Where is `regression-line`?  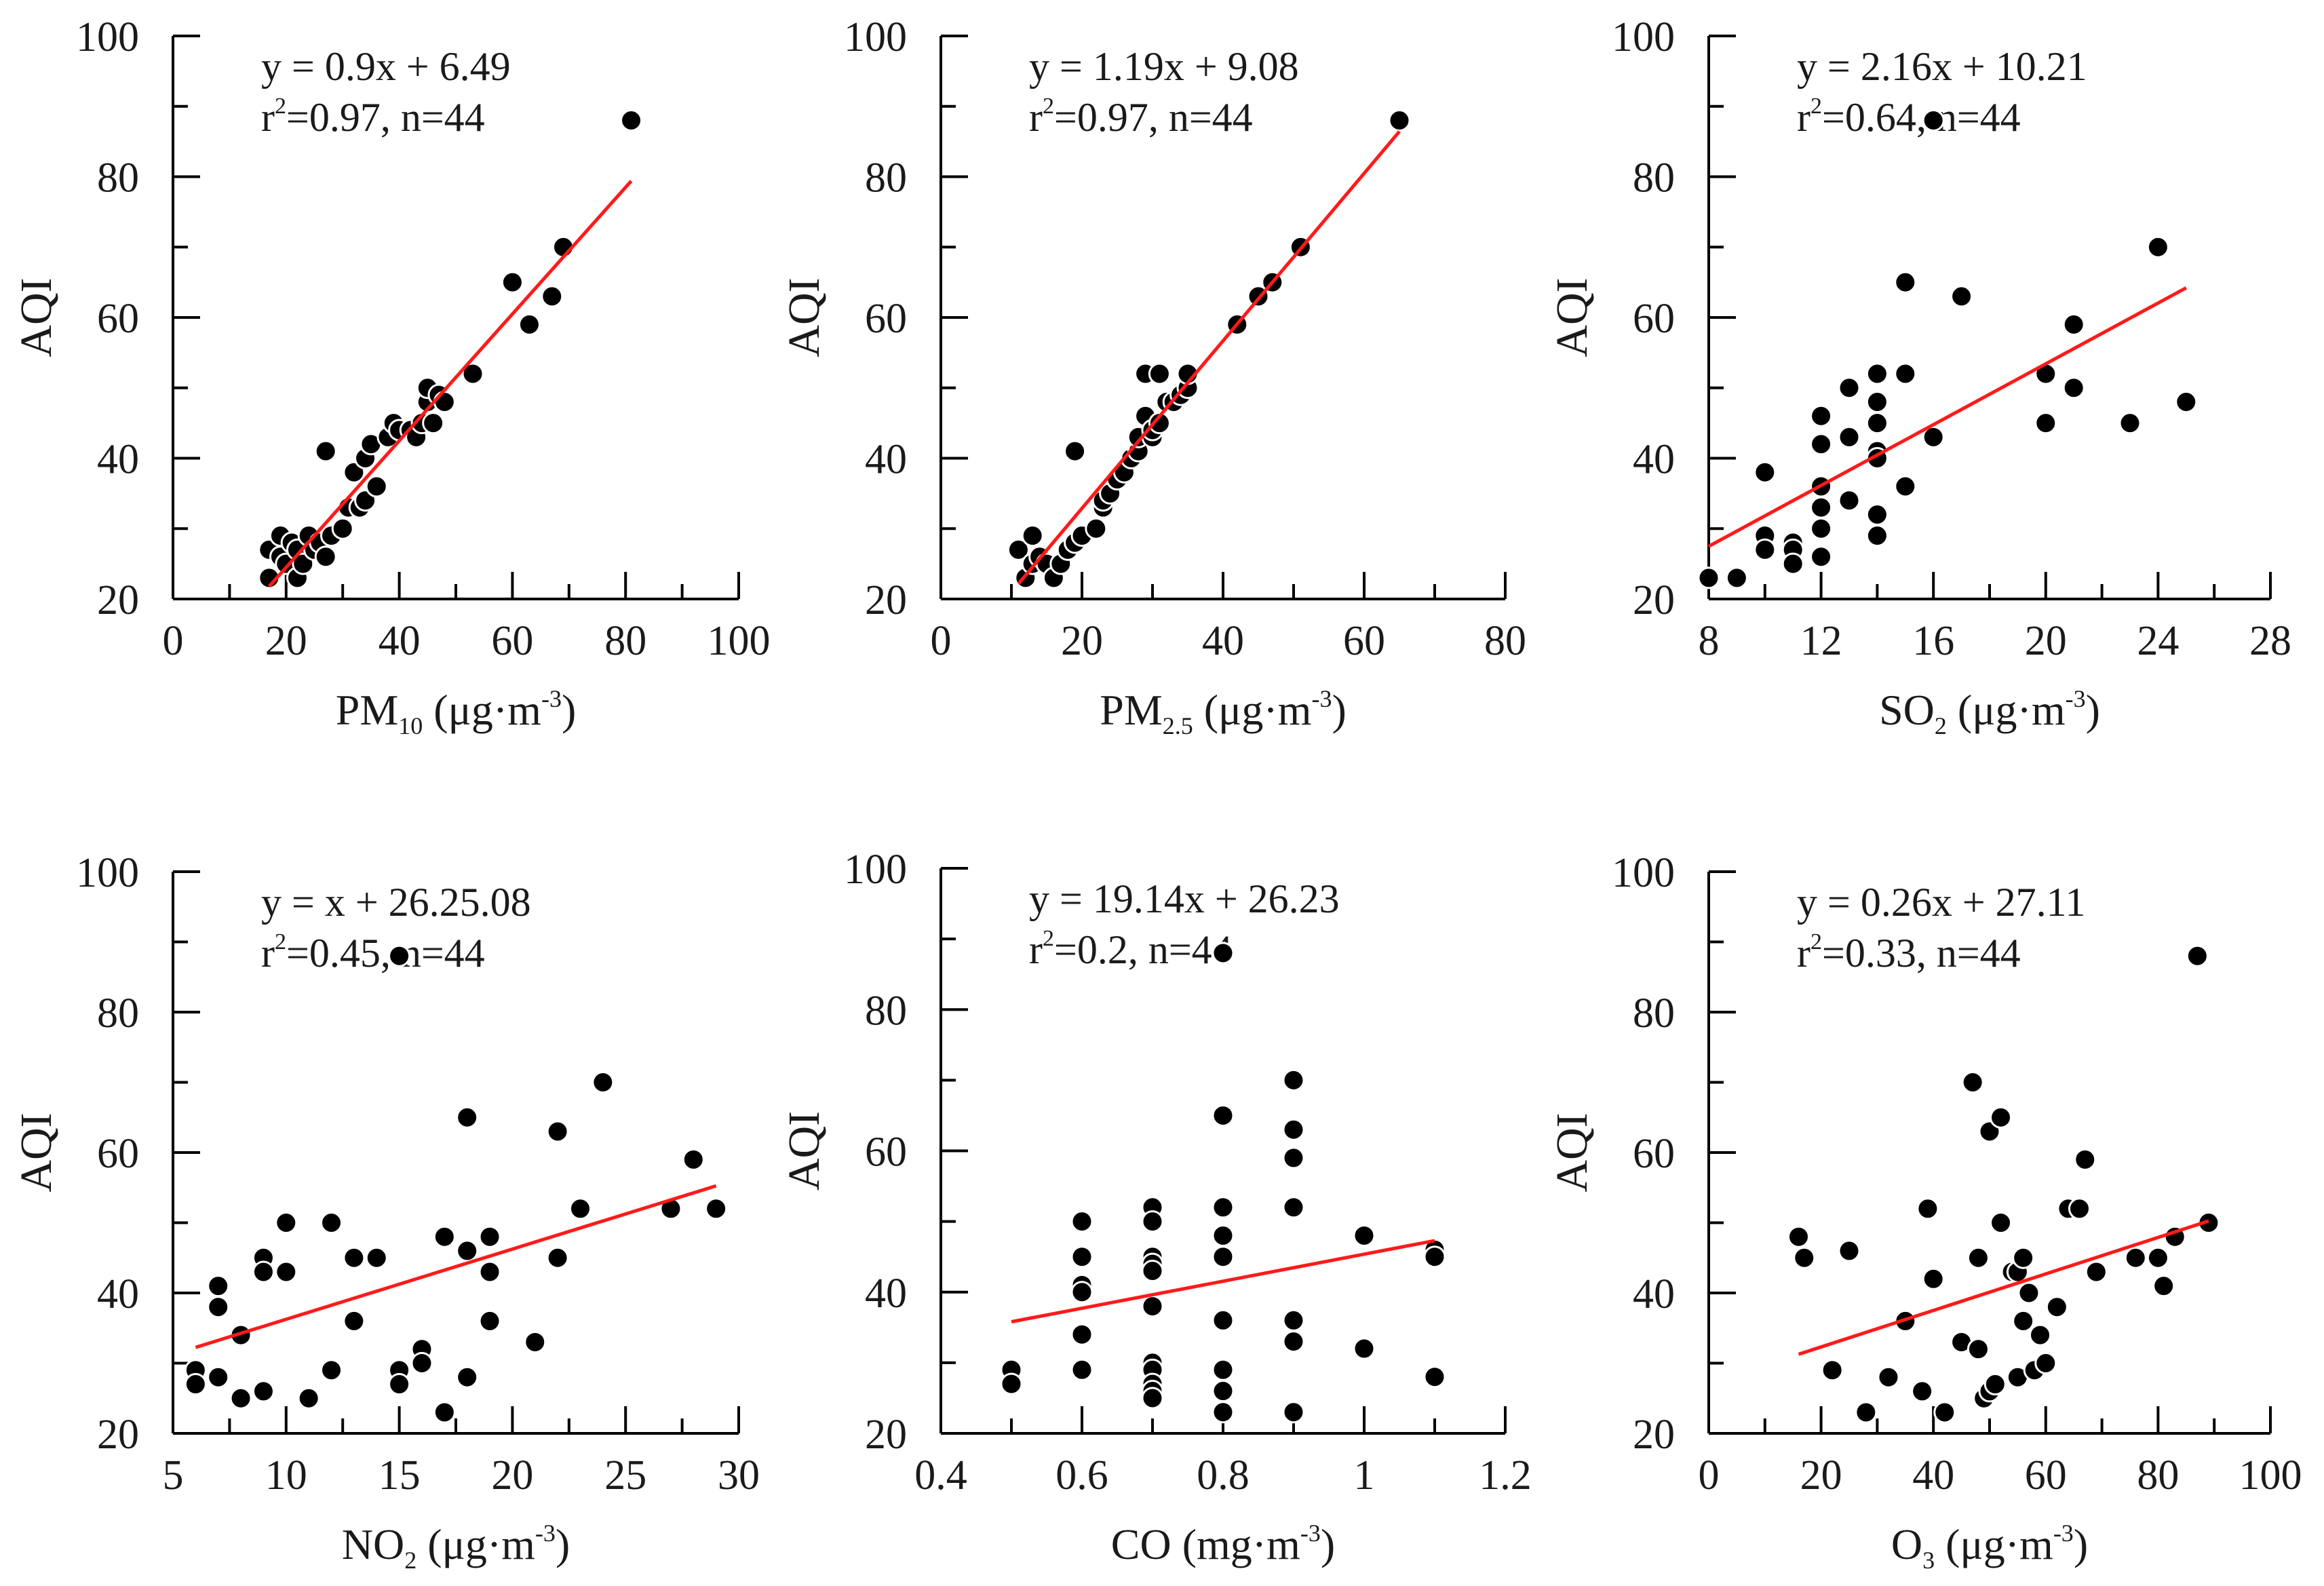 regression-line is located at coordinates (1223, 1281).